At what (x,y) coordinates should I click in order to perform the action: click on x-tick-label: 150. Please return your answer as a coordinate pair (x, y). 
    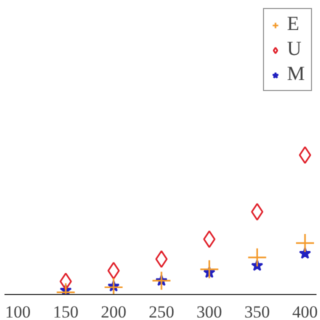
    Looking at the image, I should click on (65, 311).